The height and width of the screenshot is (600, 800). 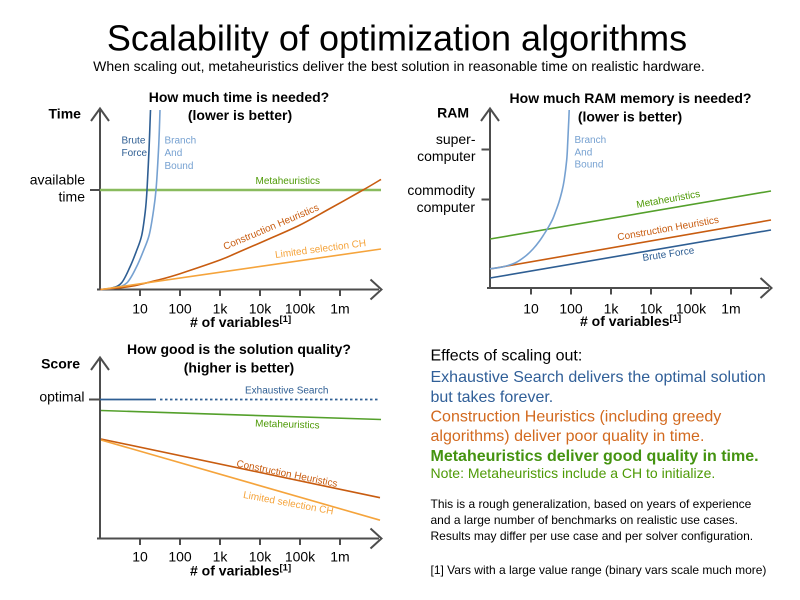 I want to click on svg-text: time, so click(x=72, y=197).